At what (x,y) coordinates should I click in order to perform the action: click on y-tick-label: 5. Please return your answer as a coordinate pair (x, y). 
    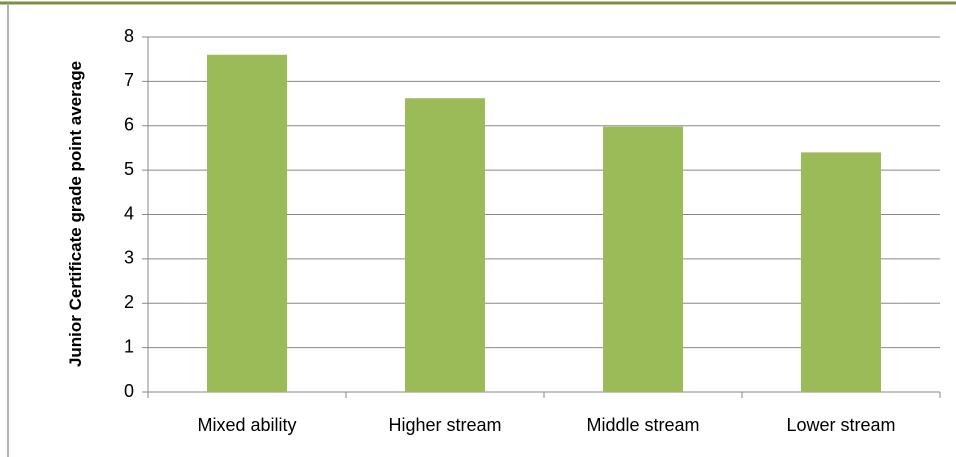
    Looking at the image, I should click on (129, 169).